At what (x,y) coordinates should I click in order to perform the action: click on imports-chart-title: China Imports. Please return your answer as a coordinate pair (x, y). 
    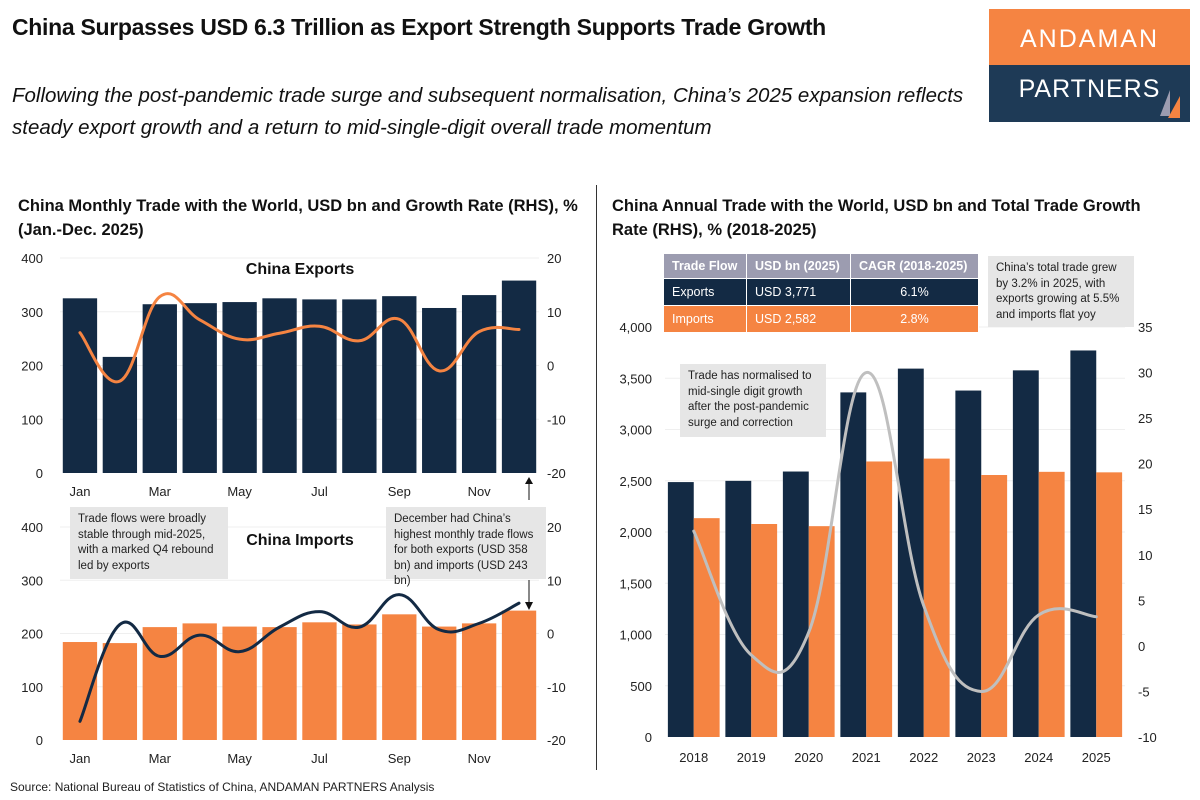
    Looking at the image, I should click on (300, 540).